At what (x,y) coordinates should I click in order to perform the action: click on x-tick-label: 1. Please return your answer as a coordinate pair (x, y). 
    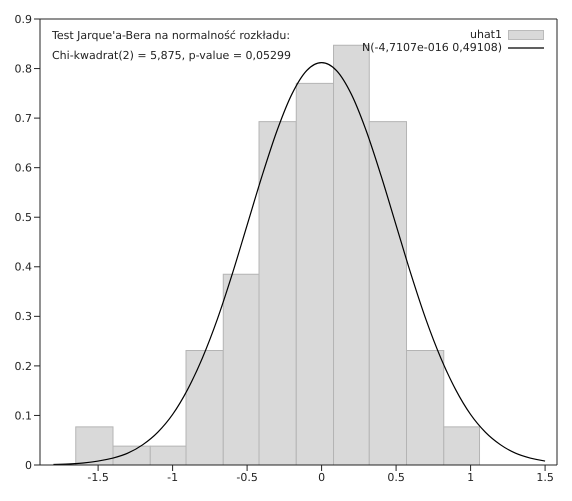
    Looking at the image, I should click on (470, 477).